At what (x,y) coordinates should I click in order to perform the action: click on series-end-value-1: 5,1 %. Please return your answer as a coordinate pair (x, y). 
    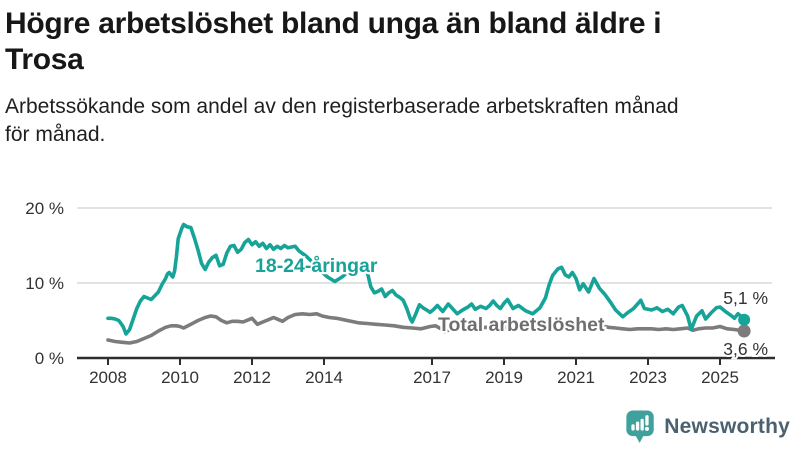
    Looking at the image, I should click on (745, 298).